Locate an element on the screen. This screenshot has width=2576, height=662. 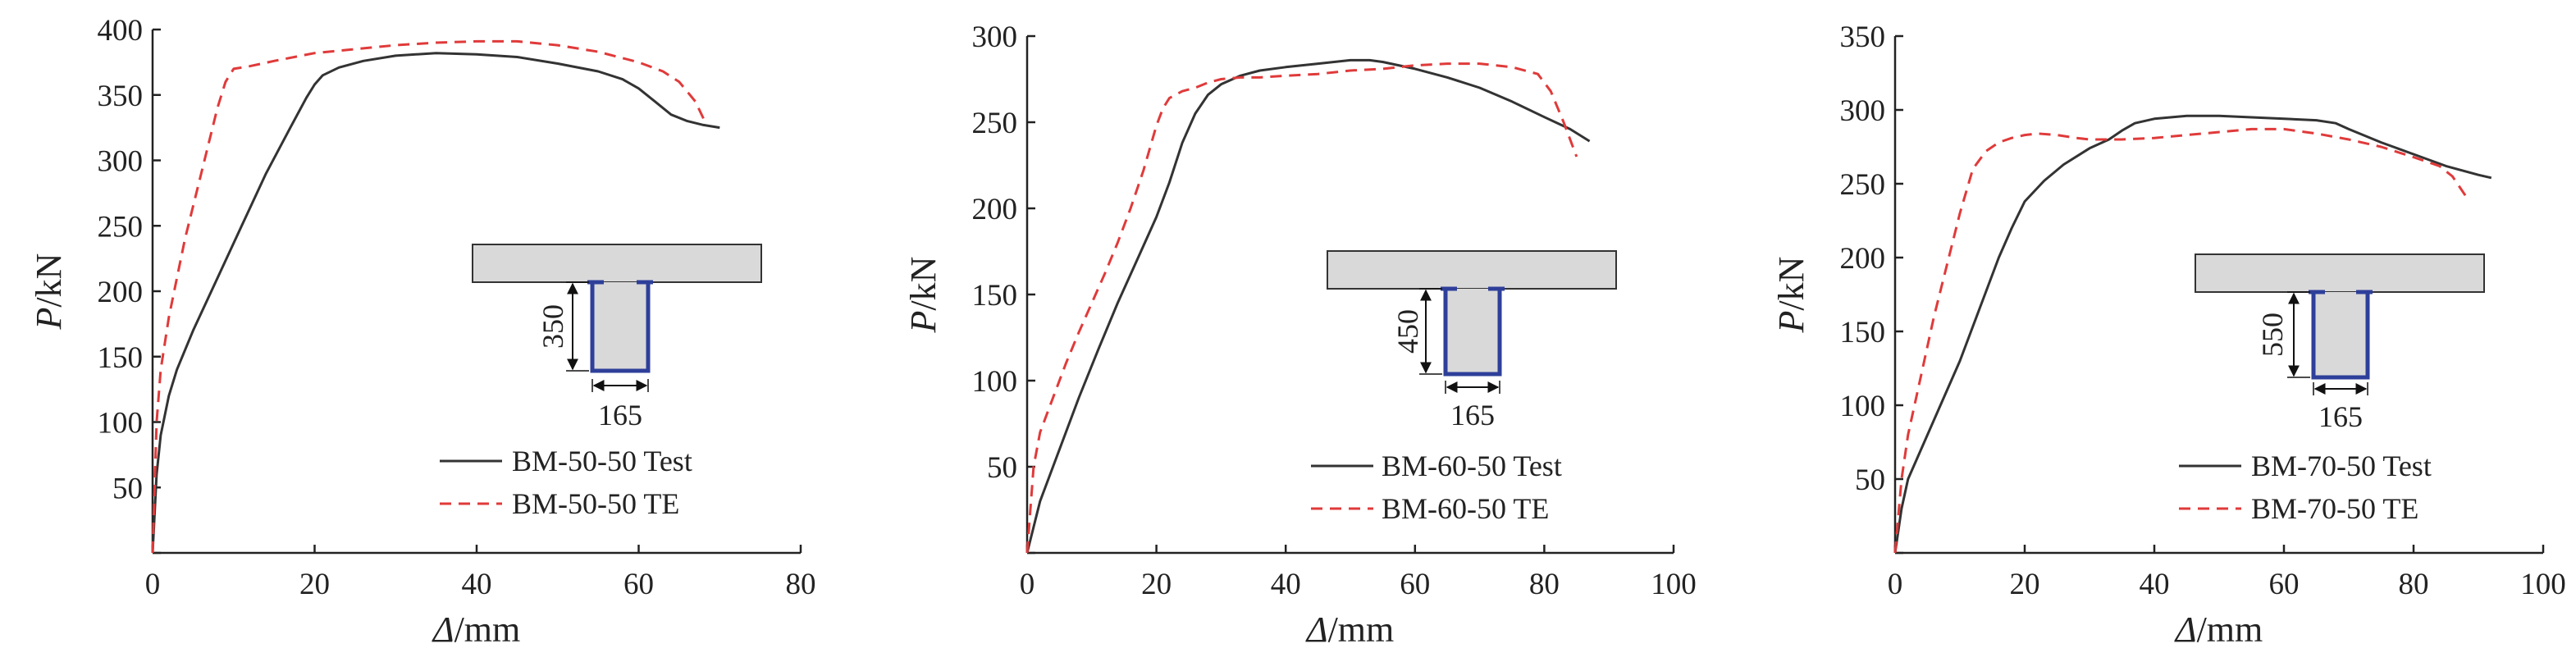
legend-entry: BM-50-50 Test is located at coordinates (602, 461).